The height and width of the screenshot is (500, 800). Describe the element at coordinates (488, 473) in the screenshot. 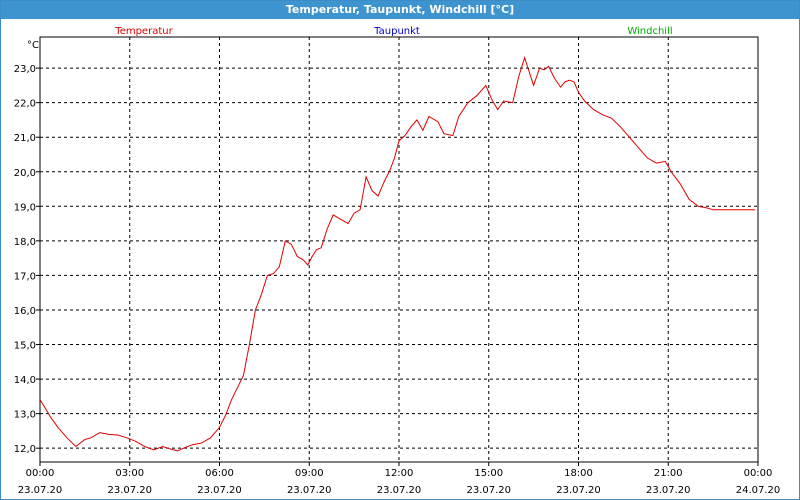

I see `x-tick-time: 15:00` at that location.